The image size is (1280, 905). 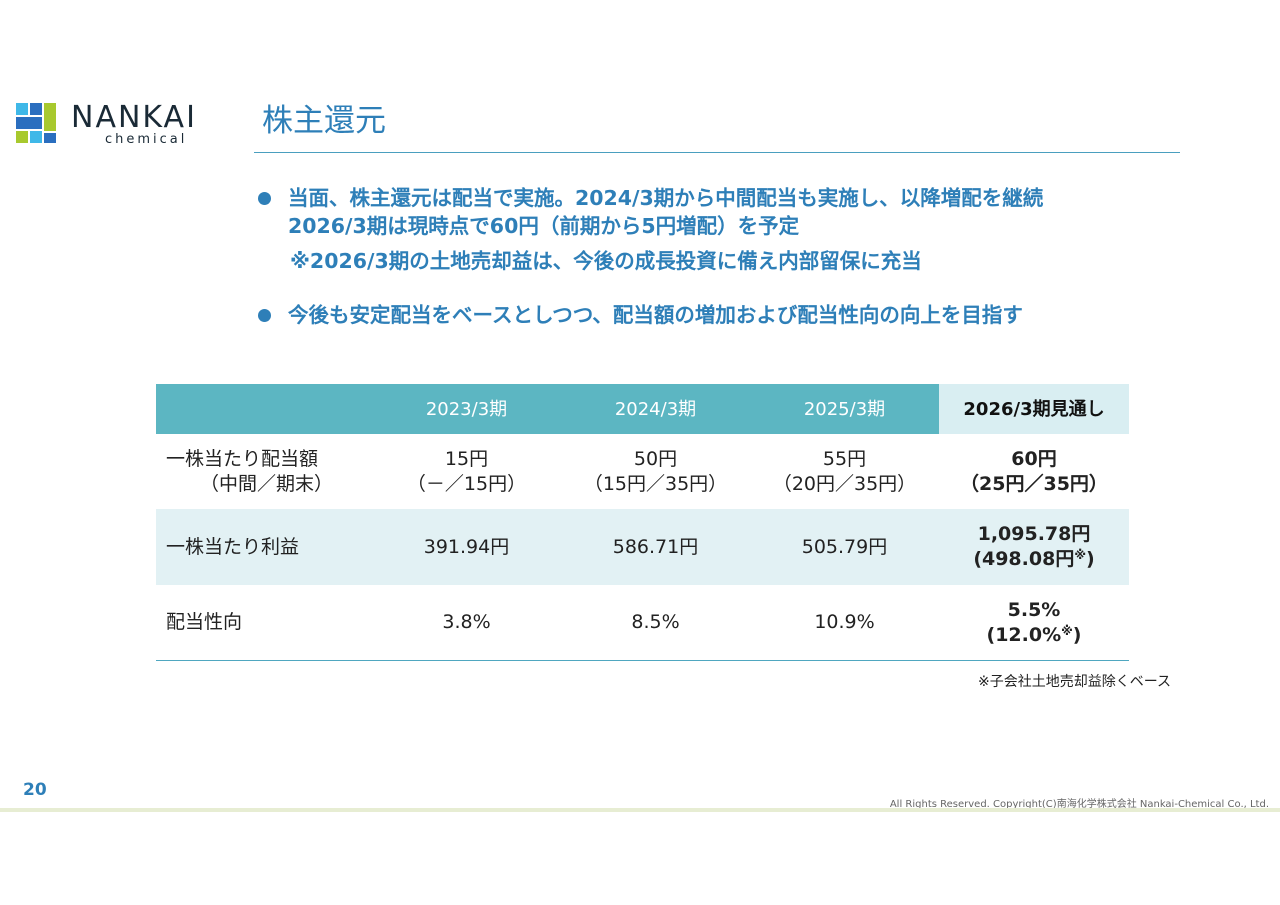 I want to click on table-cell: 391.94円, so click(x=466, y=546).